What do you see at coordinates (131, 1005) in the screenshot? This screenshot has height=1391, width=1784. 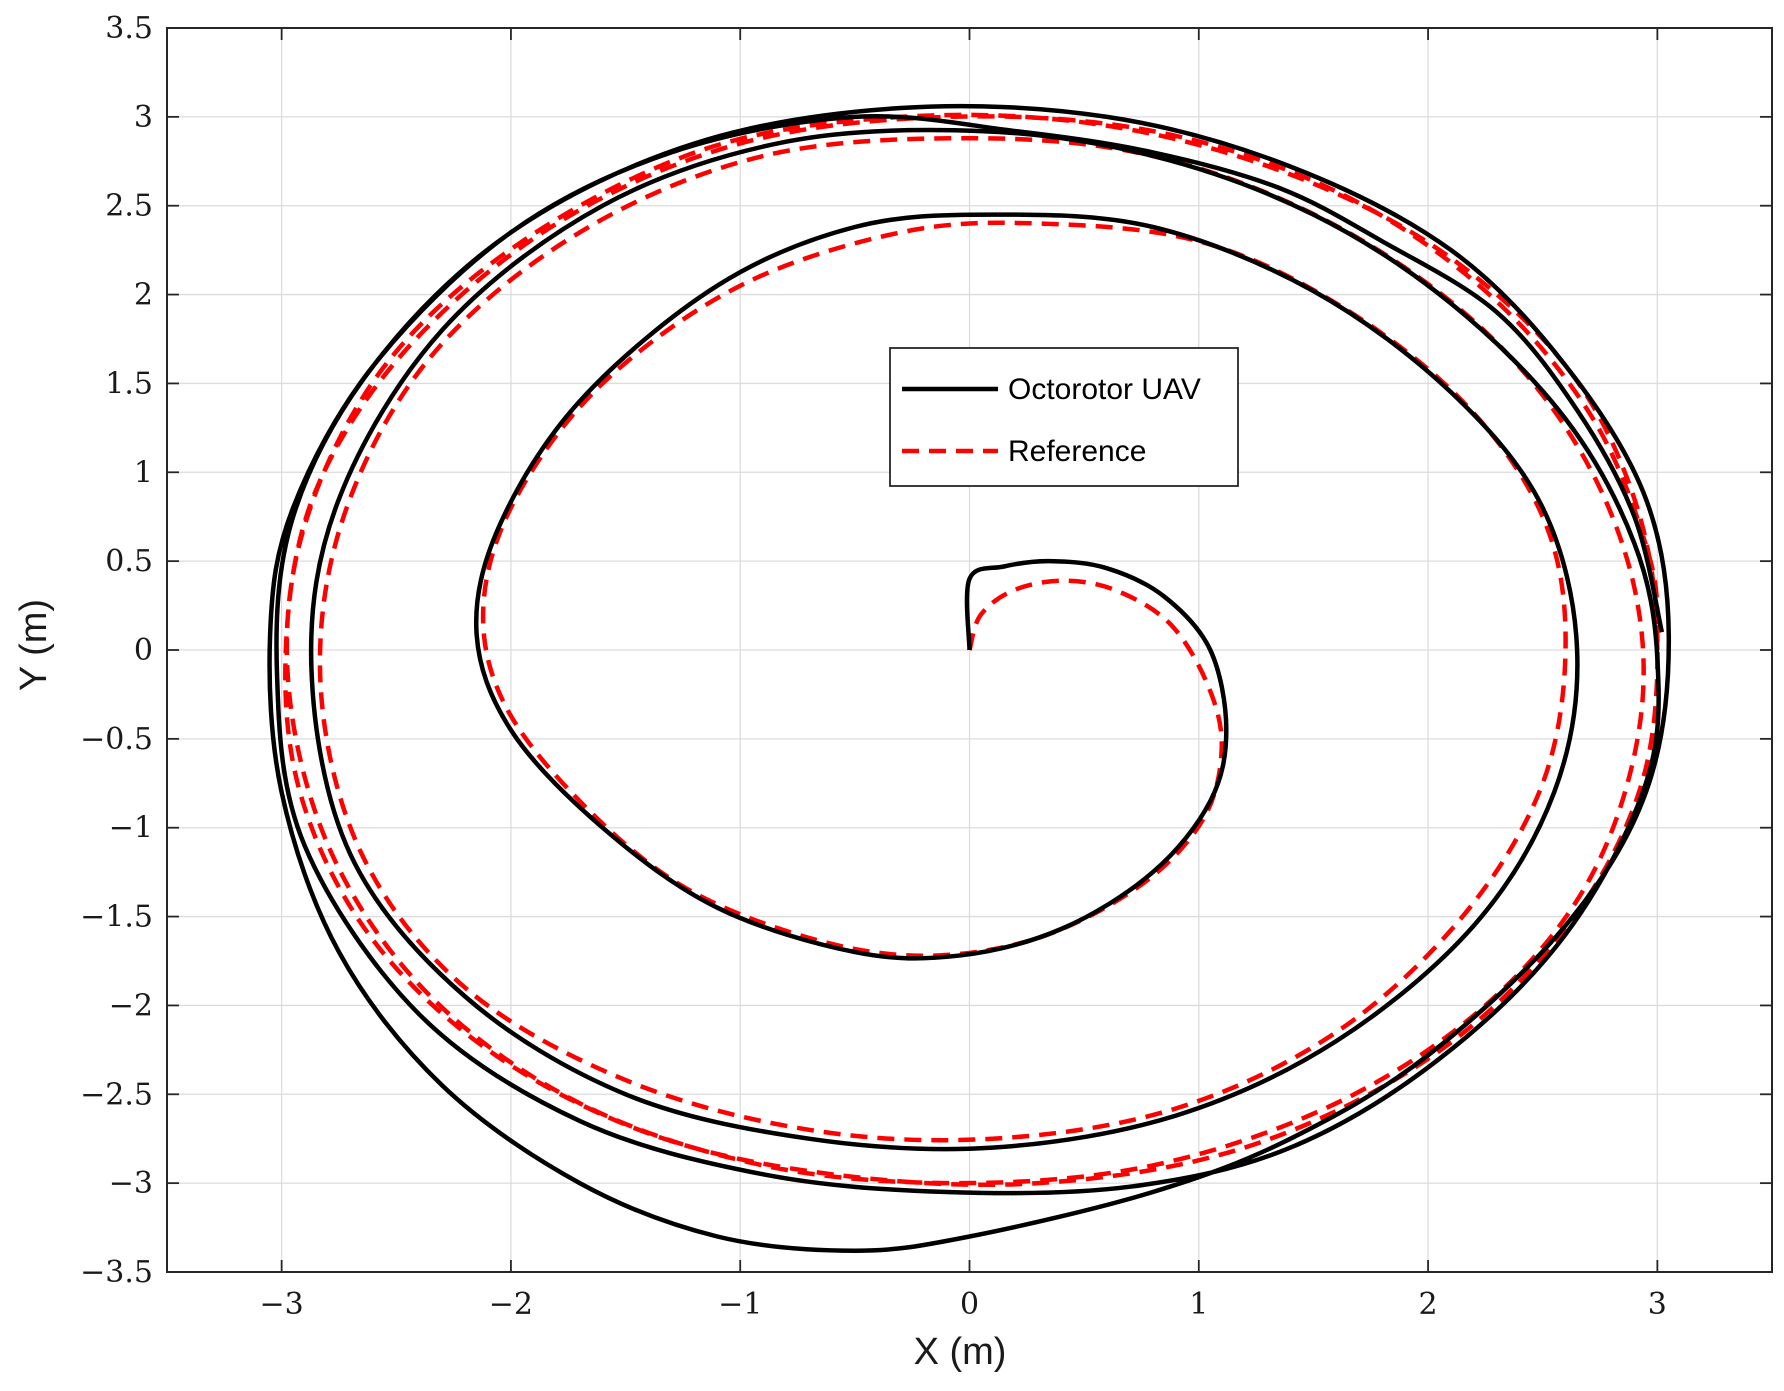 I see `y-tick-label: −2` at bounding box center [131, 1005].